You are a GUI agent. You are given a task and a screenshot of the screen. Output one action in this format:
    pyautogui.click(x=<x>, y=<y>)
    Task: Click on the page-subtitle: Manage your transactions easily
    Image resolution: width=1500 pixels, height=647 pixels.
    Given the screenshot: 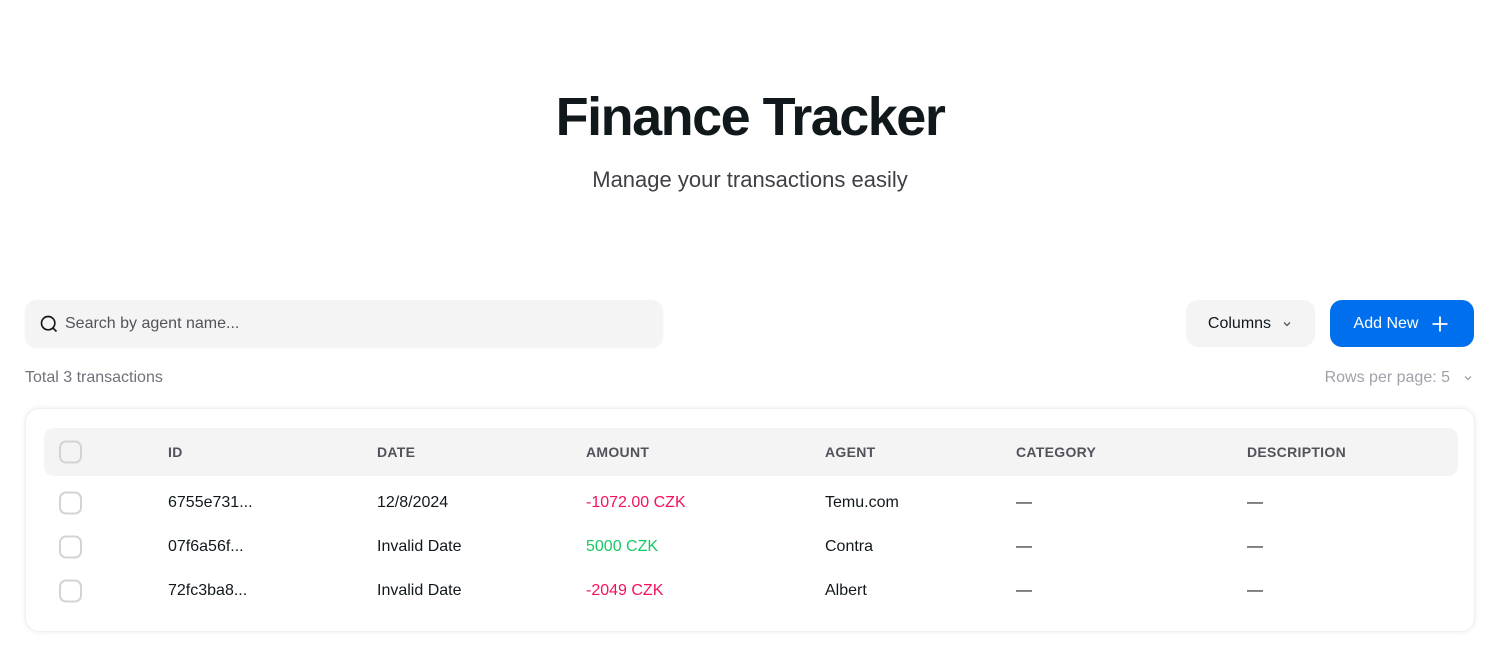 What is the action you would take?
    pyautogui.click(x=750, y=179)
    